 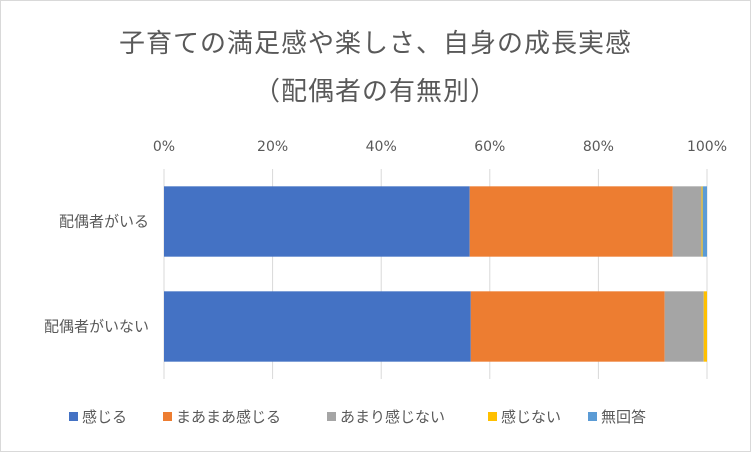 What do you see at coordinates (598, 147) in the screenshot?
I see `x-tick-label: 80%` at bounding box center [598, 147].